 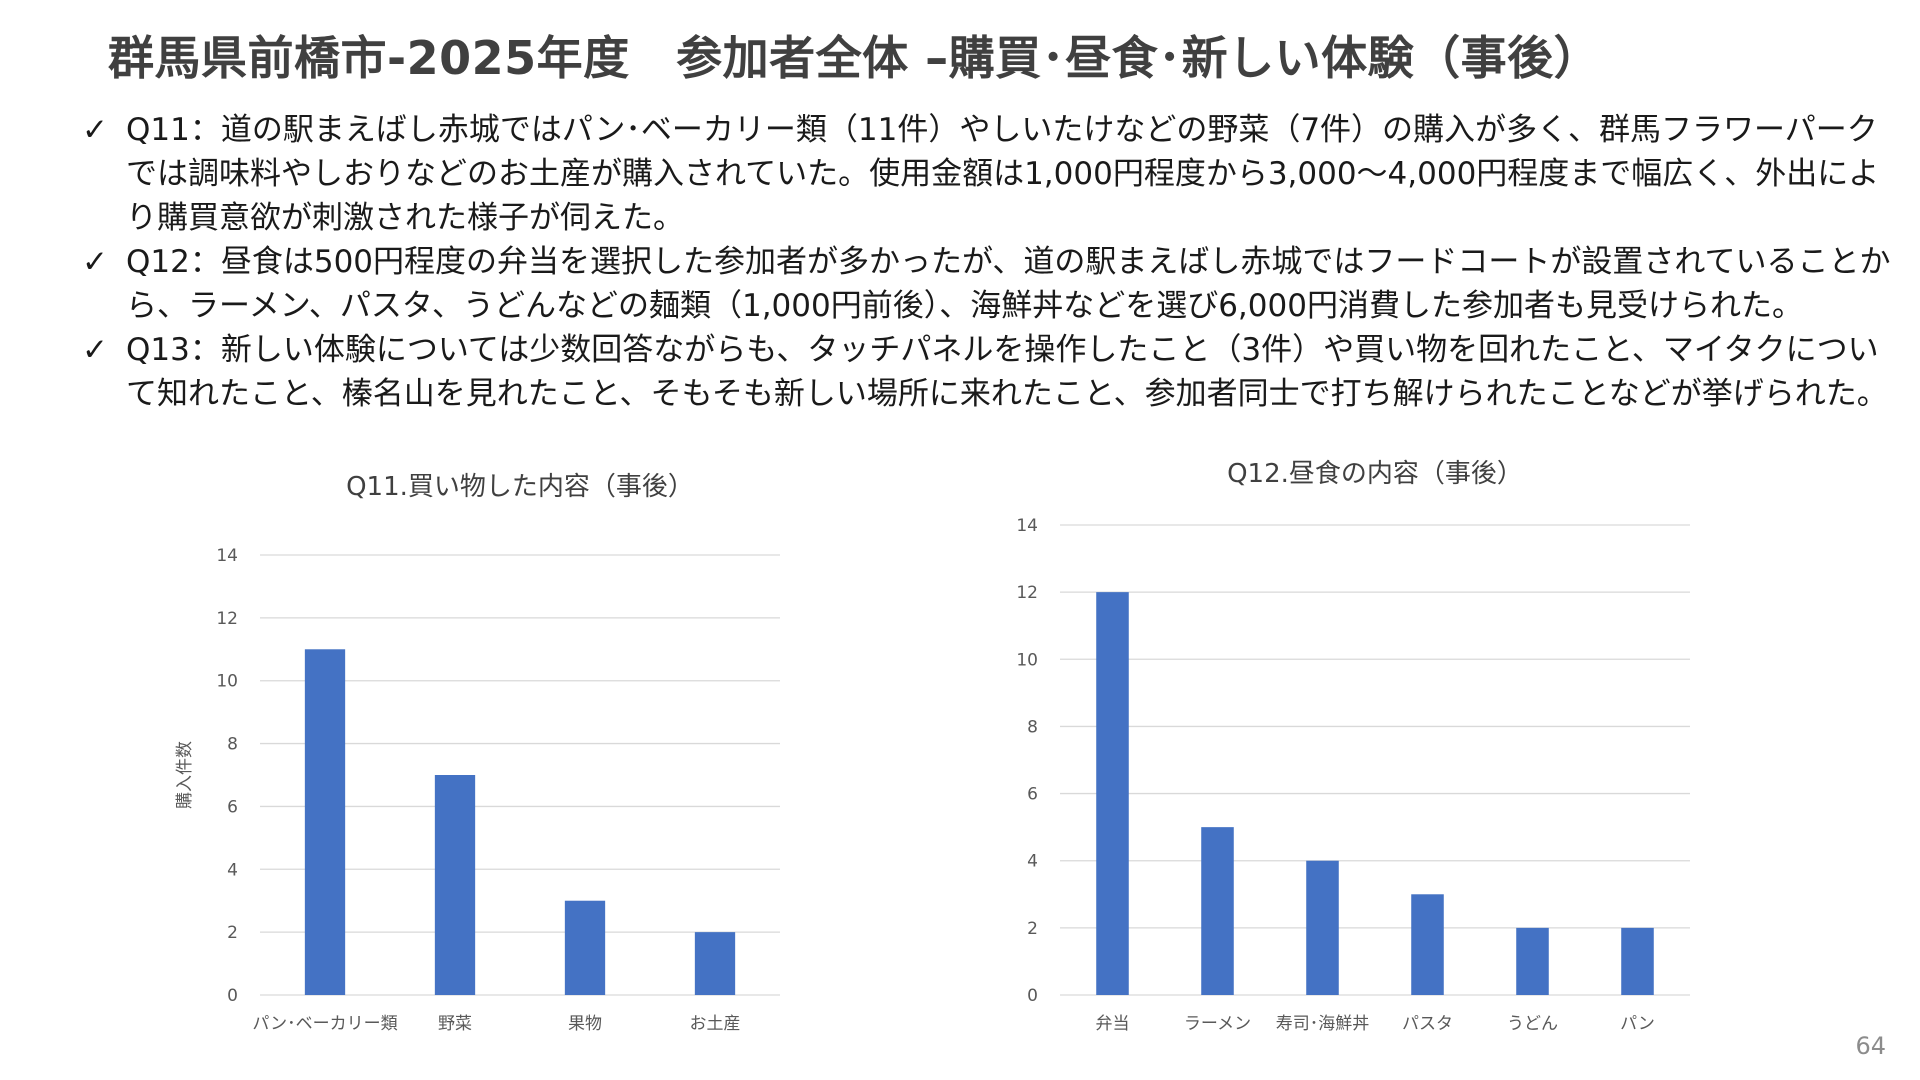 What do you see at coordinates (1217, 1024) in the screenshot?
I see `x-tick-label: ラーメン` at bounding box center [1217, 1024].